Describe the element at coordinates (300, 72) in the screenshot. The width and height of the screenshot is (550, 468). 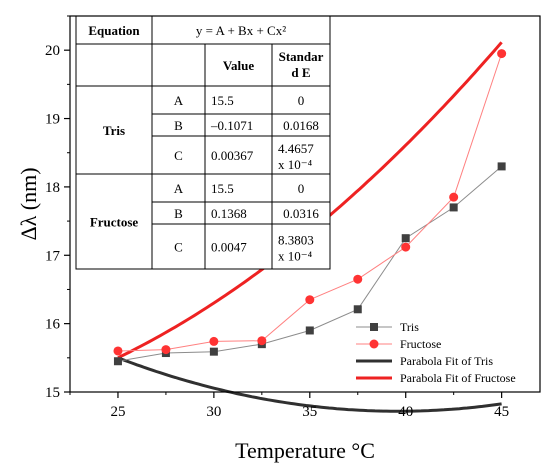
I see `table-col-se: d E` at that location.